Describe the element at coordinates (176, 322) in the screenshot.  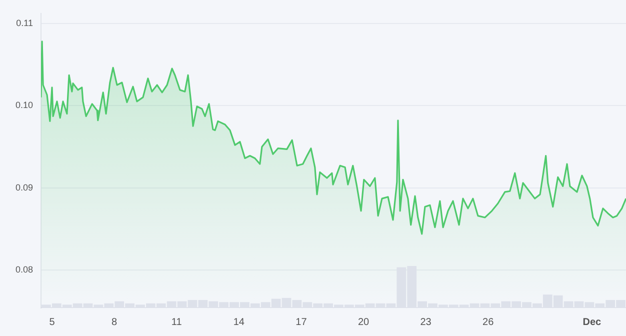
I see `x-tick-label: 11` at that location.